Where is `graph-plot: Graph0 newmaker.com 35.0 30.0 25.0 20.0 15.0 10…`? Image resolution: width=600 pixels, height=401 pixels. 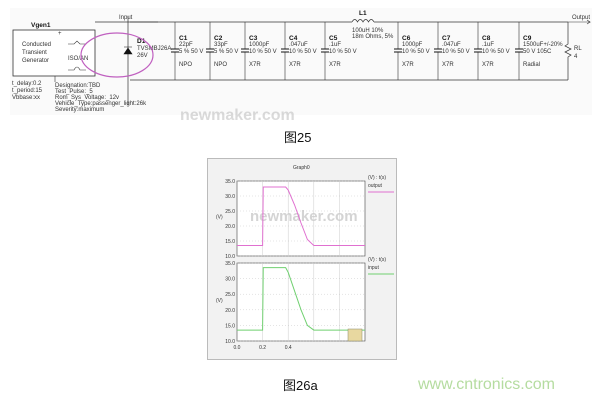 graph-plot: Graph0 newmaker.com 35.0 30.0 25.0 20.0 15.0 10… is located at coordinates (305, 258).